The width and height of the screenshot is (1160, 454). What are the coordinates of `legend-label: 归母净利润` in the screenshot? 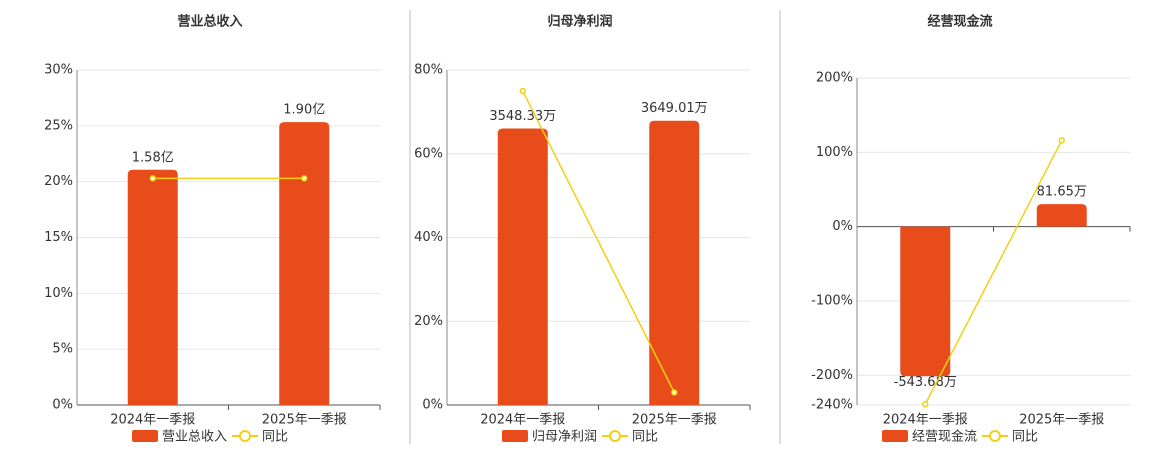 It's located at (564, 437).